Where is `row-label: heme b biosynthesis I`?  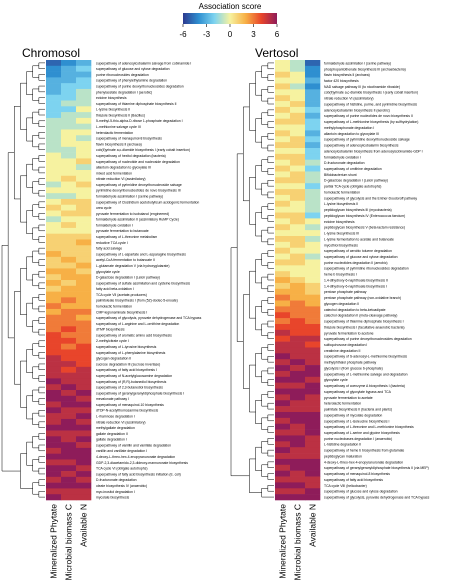 row-label: heme b biosynthesis I is located at coordinates (340, 275).